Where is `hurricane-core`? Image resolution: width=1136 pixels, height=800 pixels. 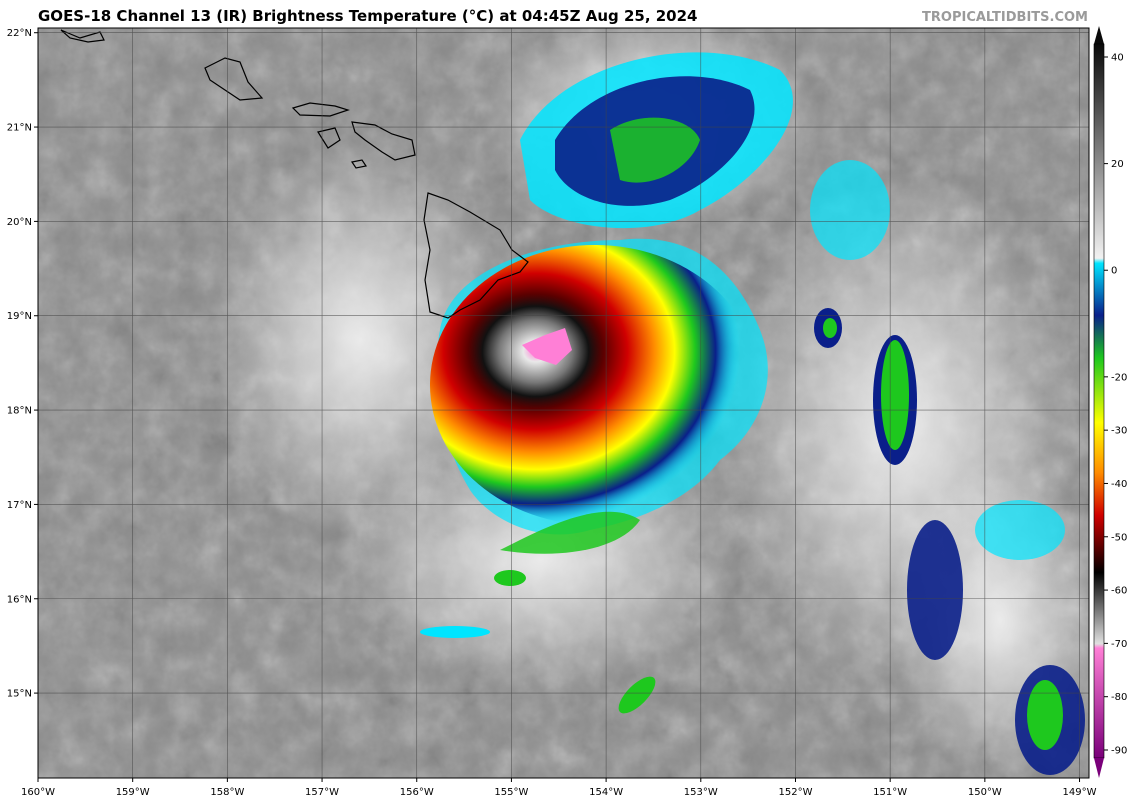
hurricane-core is located at coordinates (599, 396).